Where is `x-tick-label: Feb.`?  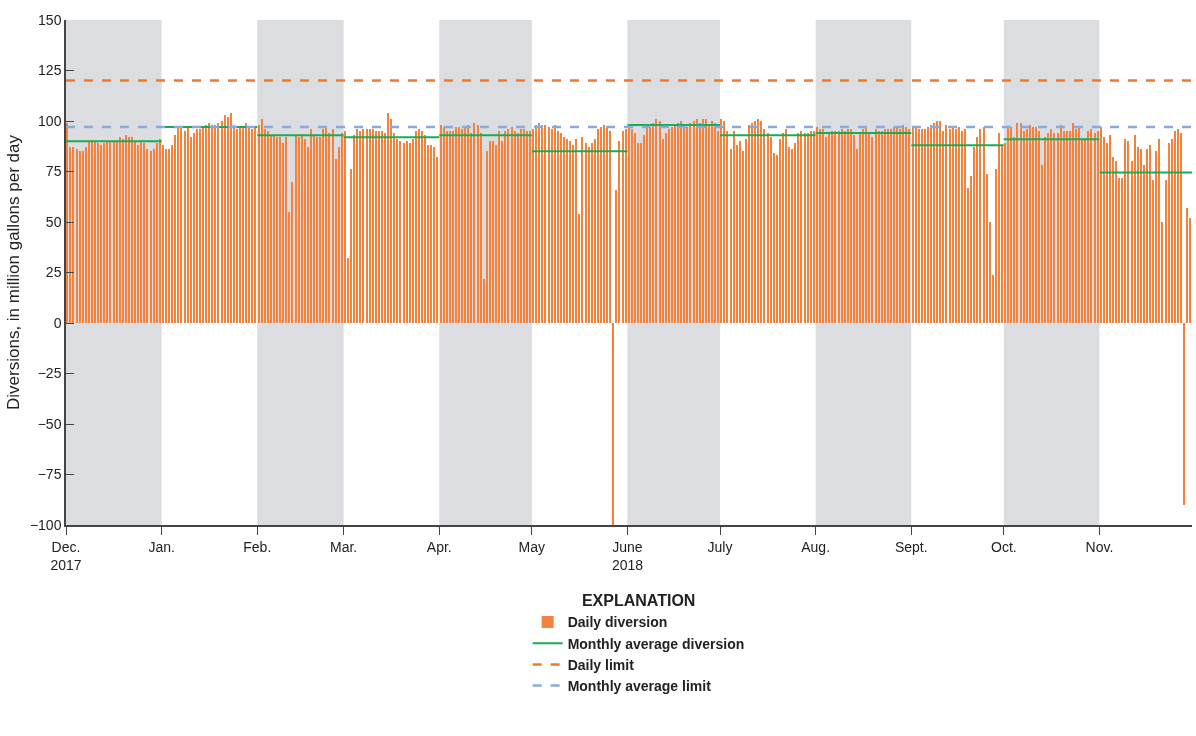 x-tick-label: Feb. is located at coordinates (257, 546).